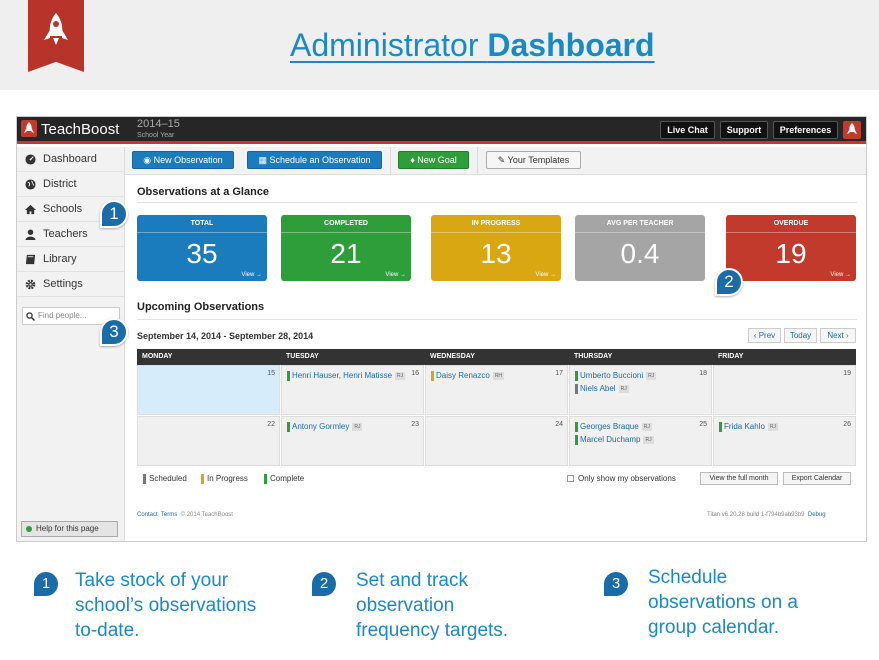 This screenshot has width=879, height=660. I want to click on observation-entry: Georges Braque RJ, so click(613, 427).